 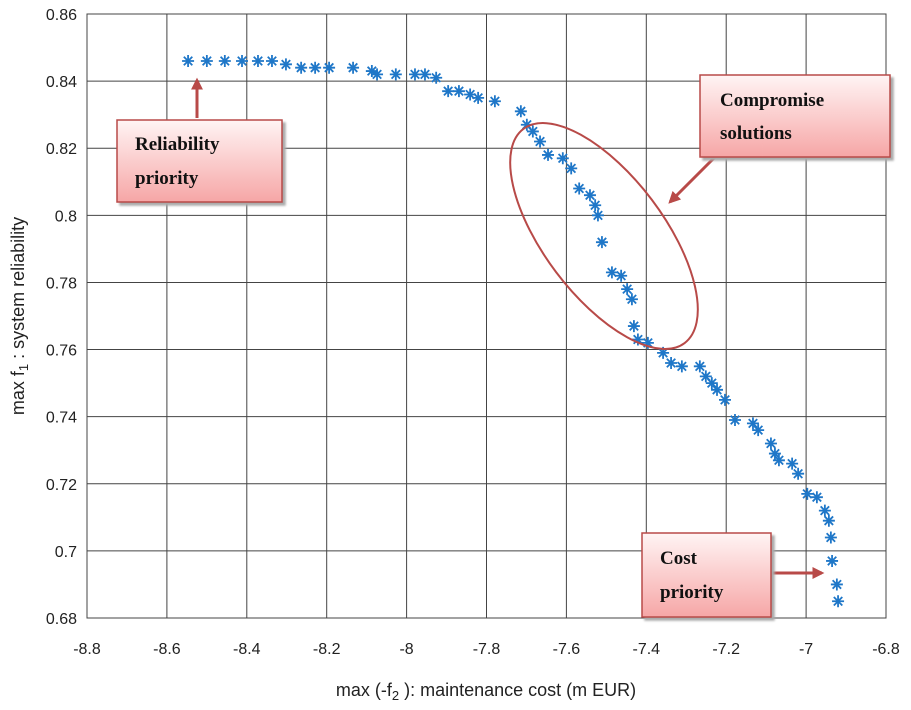 What do you see at coordinates (395, 695) in the screenshot?
I see `label-part: 2` at bounding box center [395, 695].